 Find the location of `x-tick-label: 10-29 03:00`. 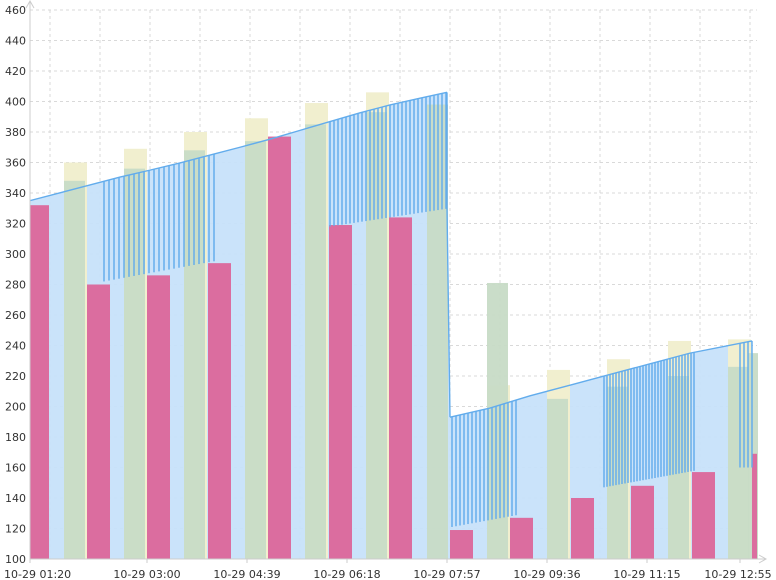

x-tick-label: 10-29 03:00 is located at coordinates (146, 574).